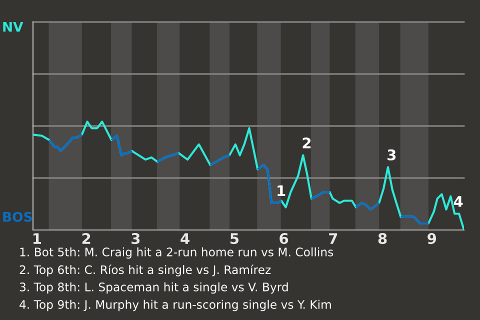 This screenshot has height=320, width=480. Describe the element at coordinates (177, 253) in the screenshot. I see `text: 1. Bot 5th: M. Craig hit a 2-run home run vs M. Collins` at that location.